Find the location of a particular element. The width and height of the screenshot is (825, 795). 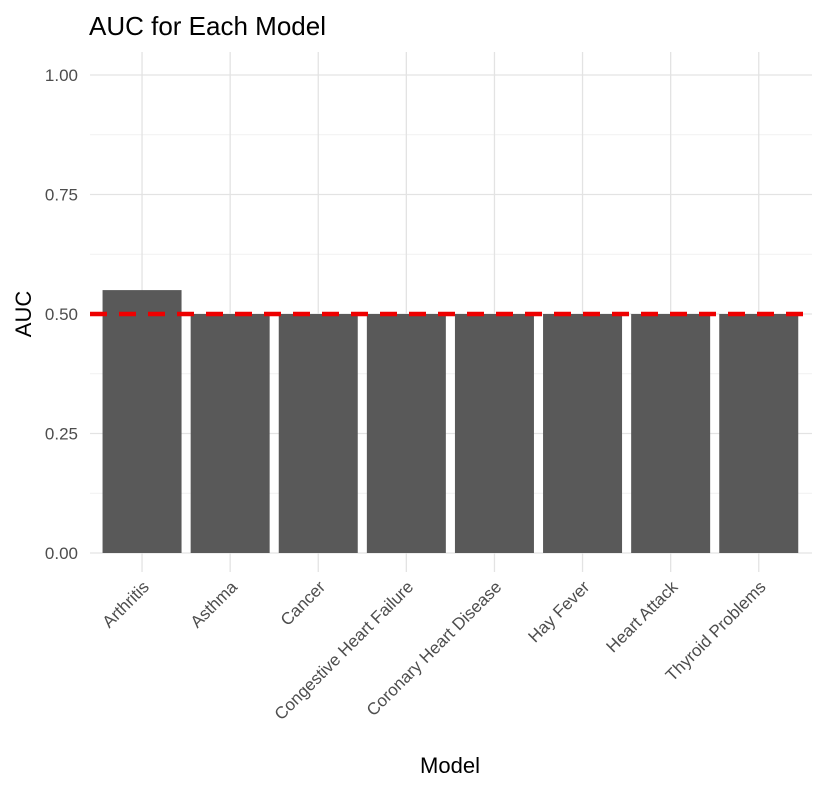

y-tick-label: 0.75 is located at coordinates (61, 195).